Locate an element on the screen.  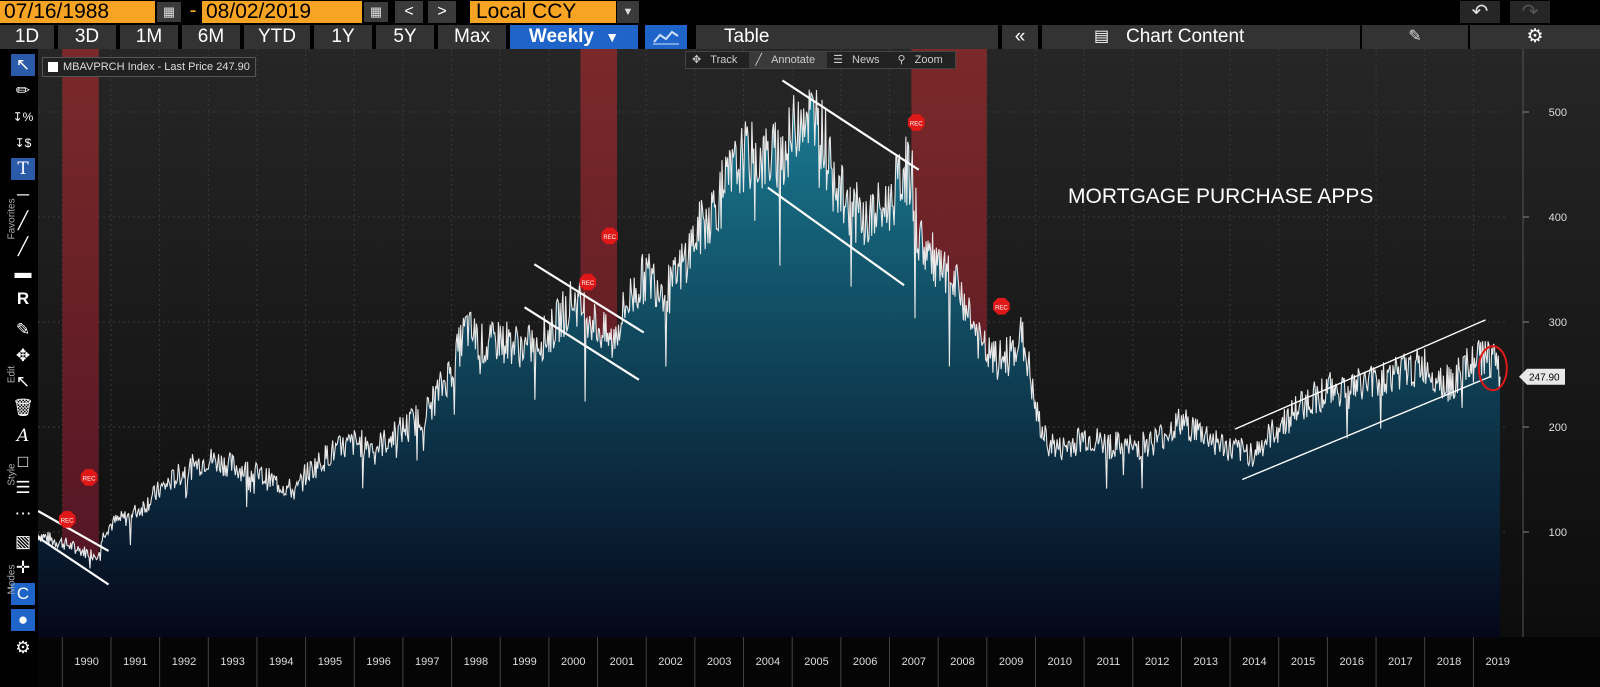
text-tool-icon: T is located at coordinates (23, 169).